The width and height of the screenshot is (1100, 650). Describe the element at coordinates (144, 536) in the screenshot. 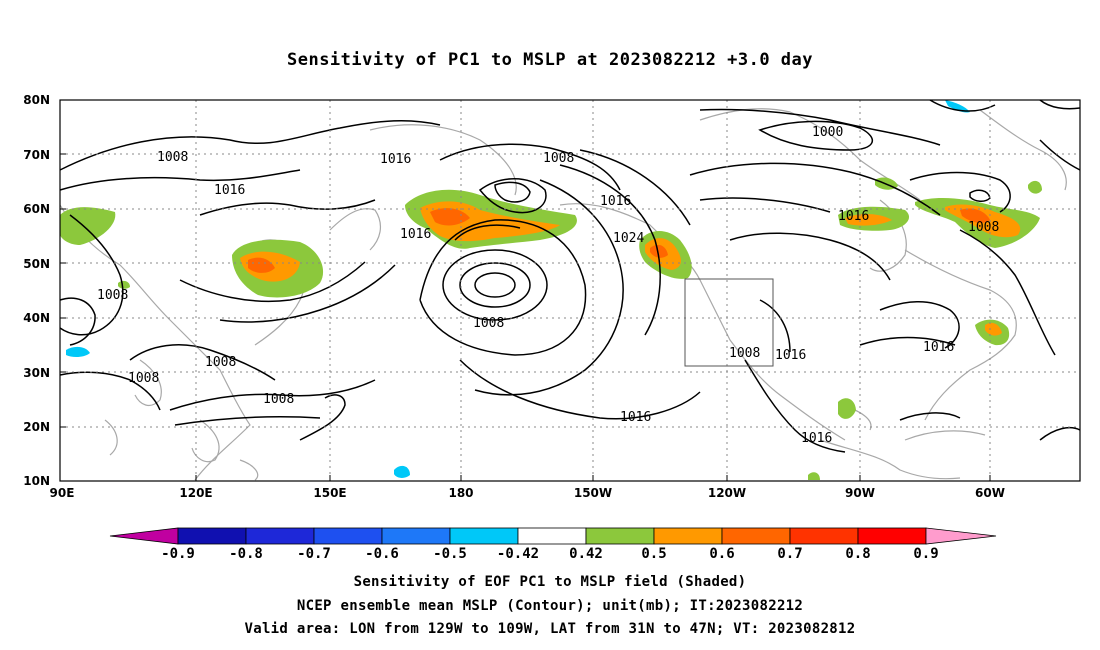

I see `colorbar-end-min` at that location.